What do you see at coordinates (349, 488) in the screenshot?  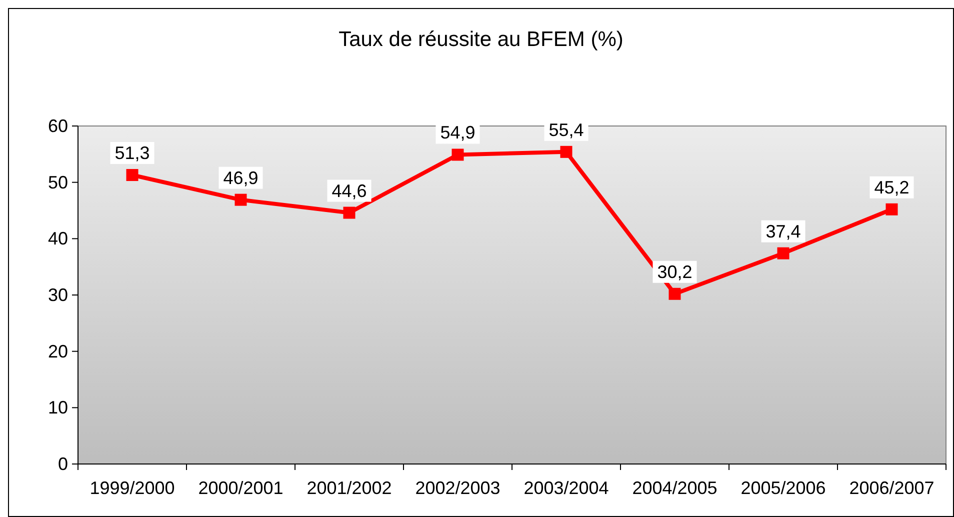 I see `x-tick-label: 2001/2002` at bounding box center [349, 488].